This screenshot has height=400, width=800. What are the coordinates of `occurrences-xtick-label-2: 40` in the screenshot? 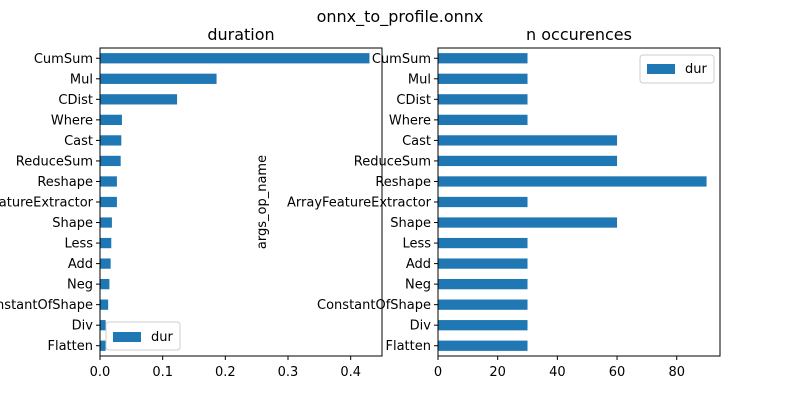 It's located at (557, 372).